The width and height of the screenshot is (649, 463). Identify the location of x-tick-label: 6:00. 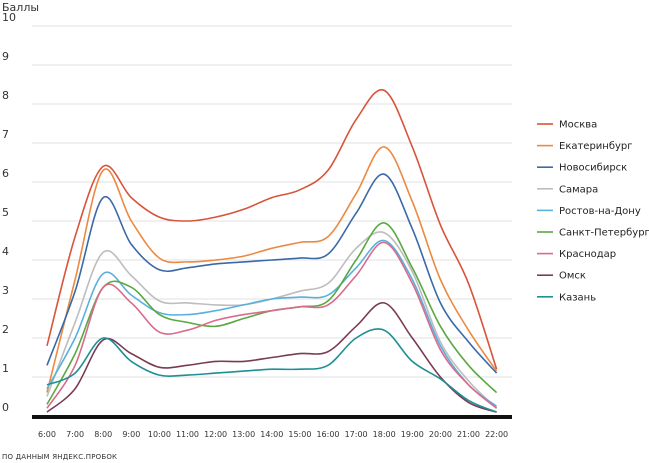
(47, 434).